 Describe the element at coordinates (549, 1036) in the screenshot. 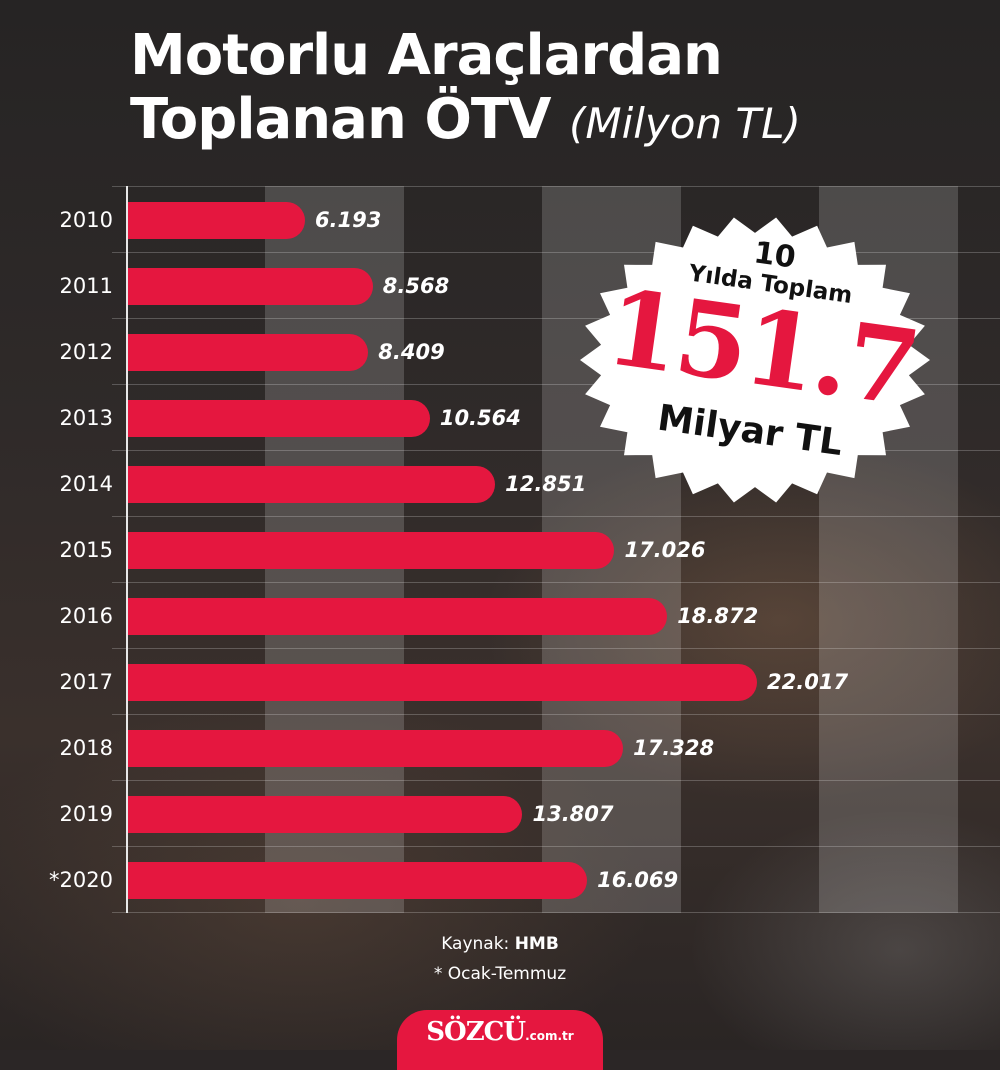

I see `logo-domain: .com.tr` at that location.